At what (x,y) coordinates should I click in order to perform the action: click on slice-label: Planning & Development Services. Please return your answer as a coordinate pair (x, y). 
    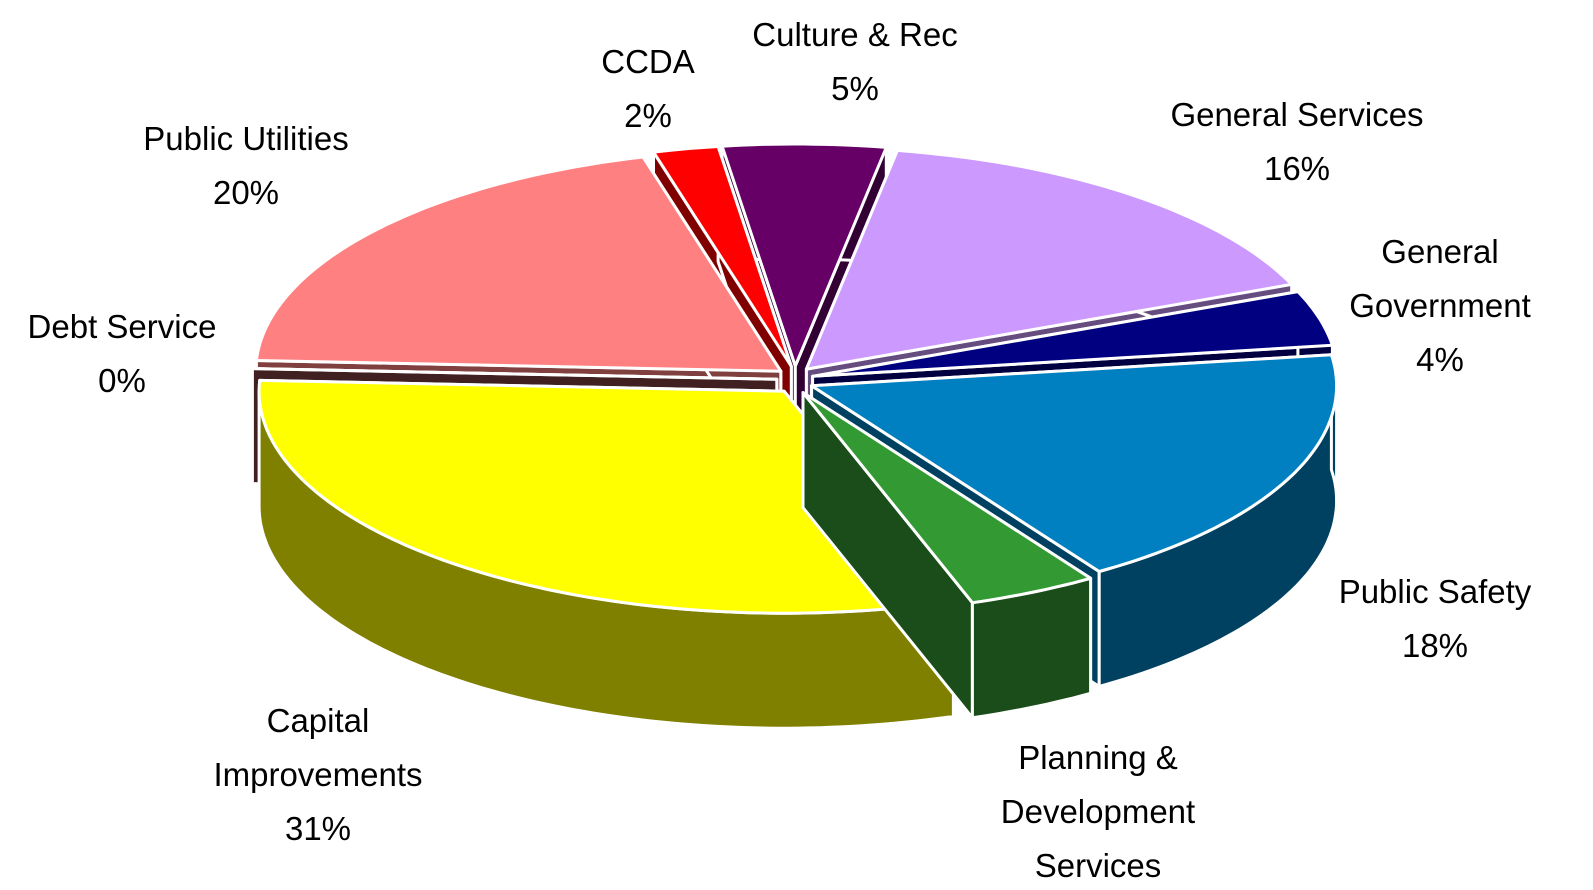
    Looking at the image, I should click on (1098, 810).